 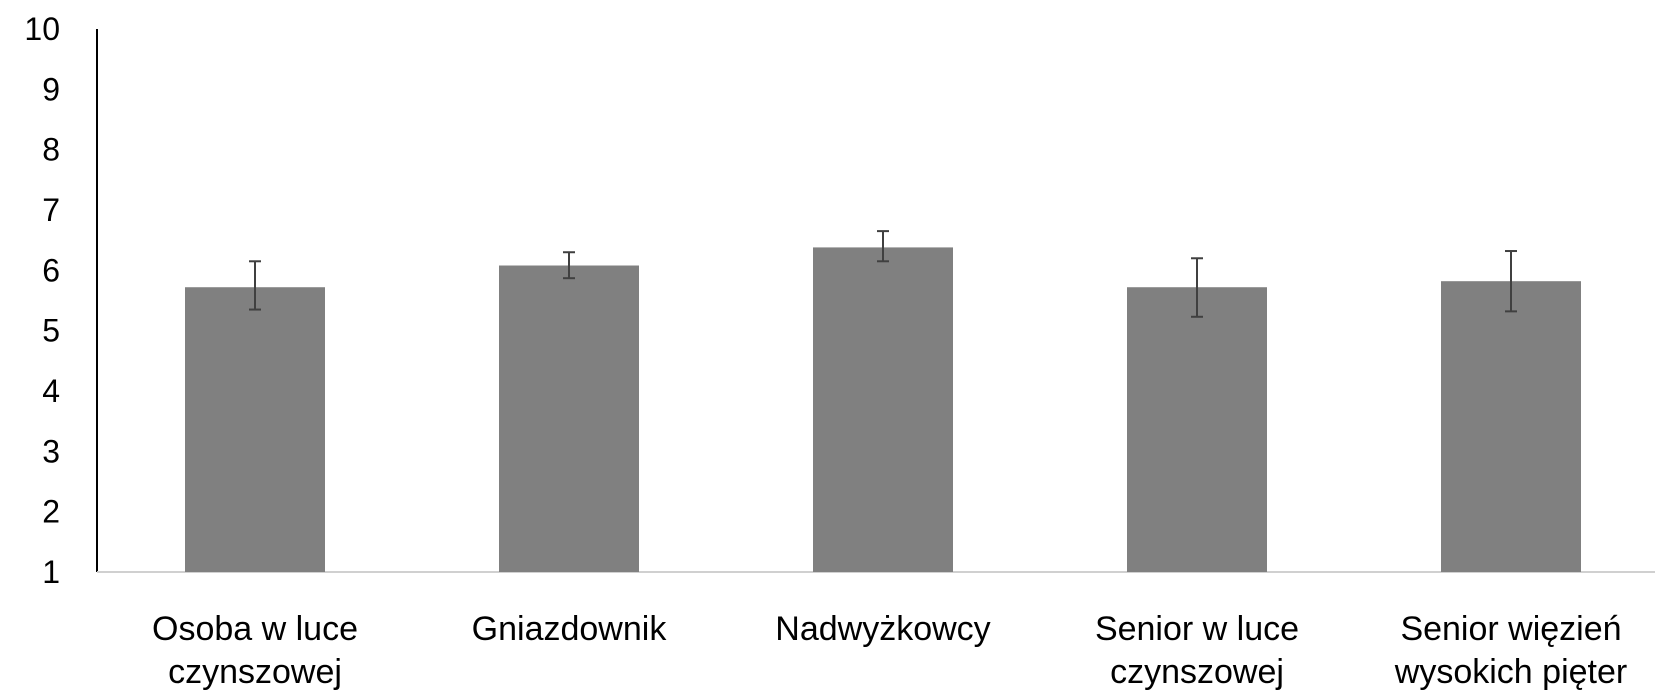 I want to click on y-tick-label: 1, so click(x=51, y=572).